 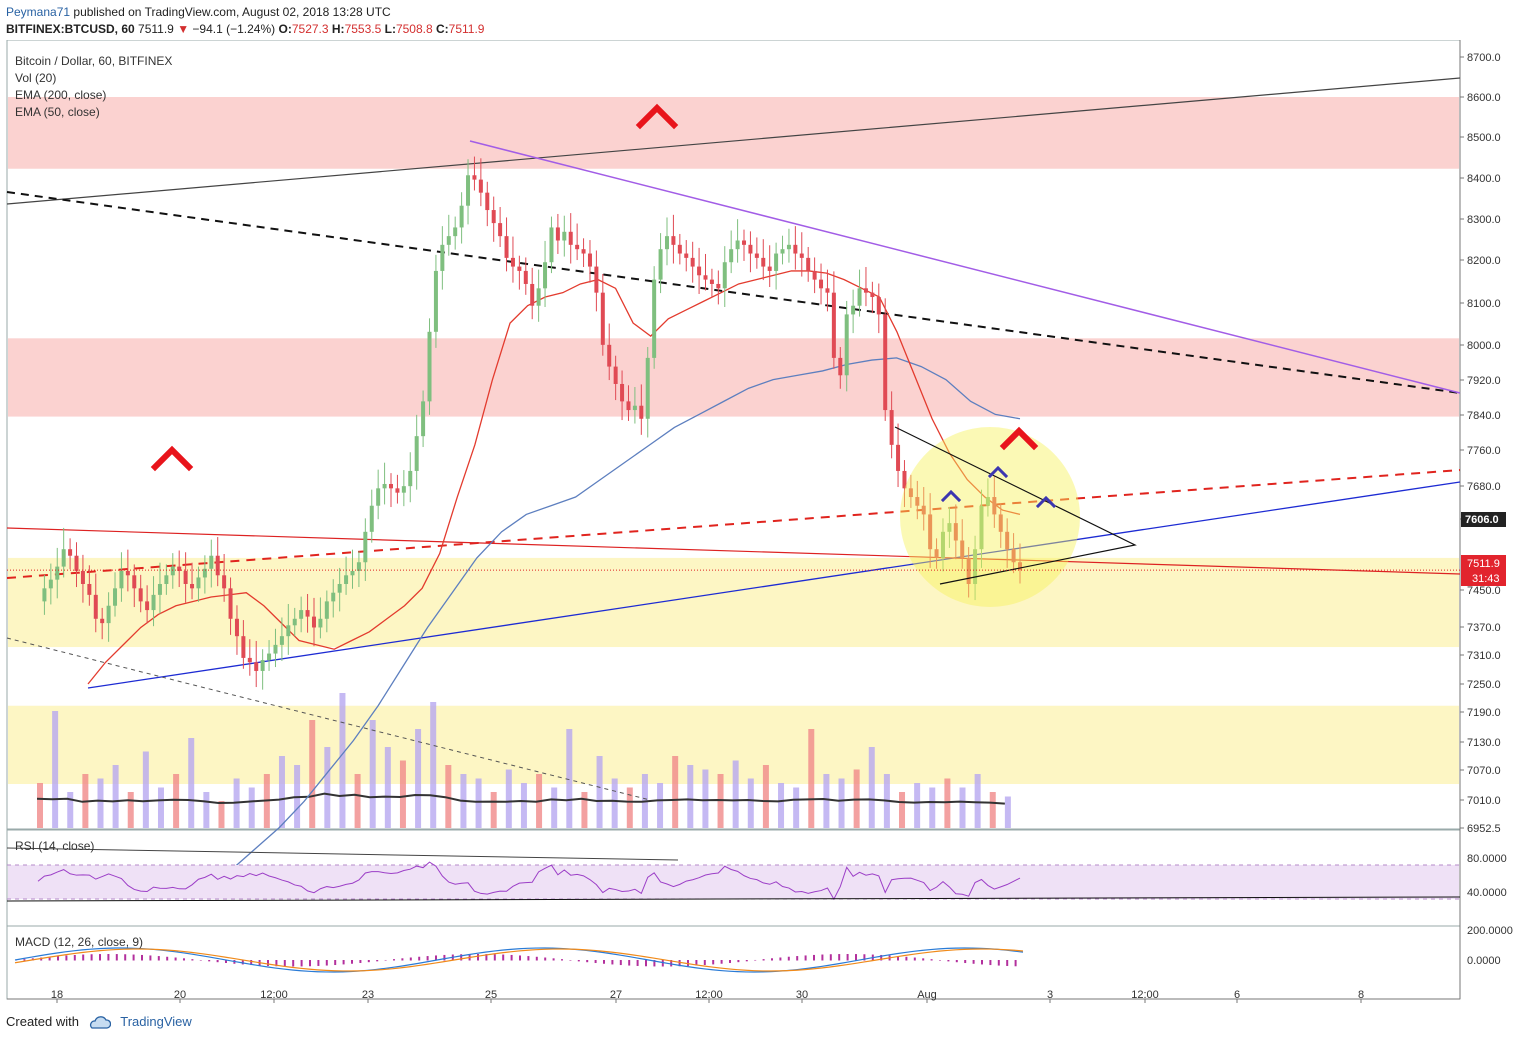 I want to click on red-up-chevron-icon, so click(x=657, y=116).